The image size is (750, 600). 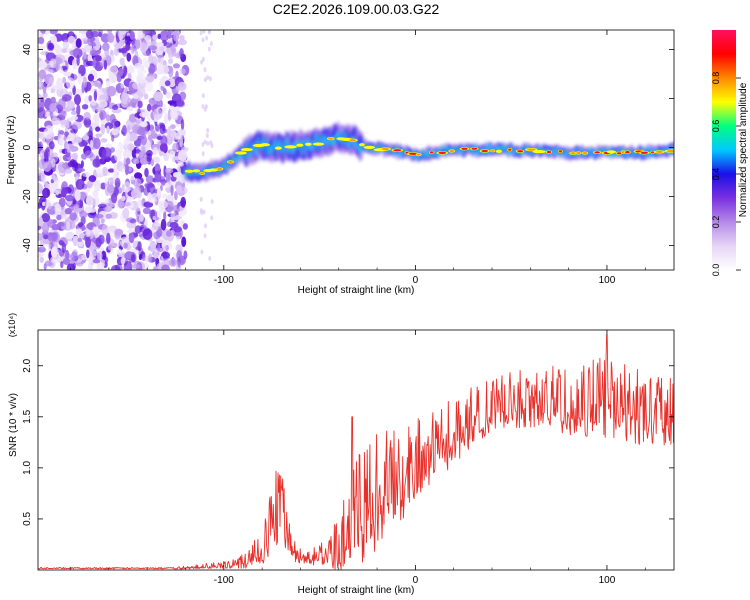 What do you see at coordinates (716, 126) in the screenshot?
I see `colorbar-tick-label: 0.6` at bounding box center [716, 126].